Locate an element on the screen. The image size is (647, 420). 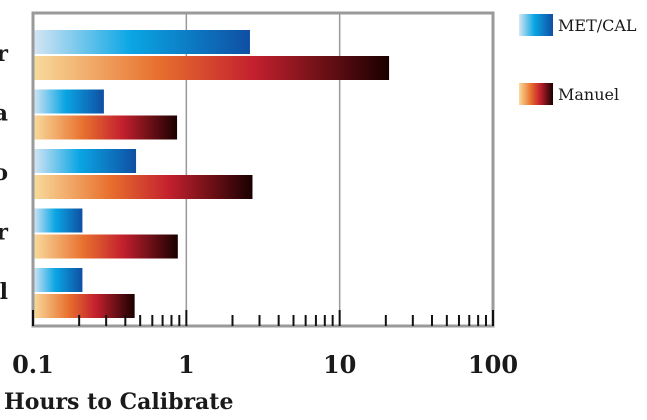
legend-swatch-manuel is located at coordinates (536, 94).